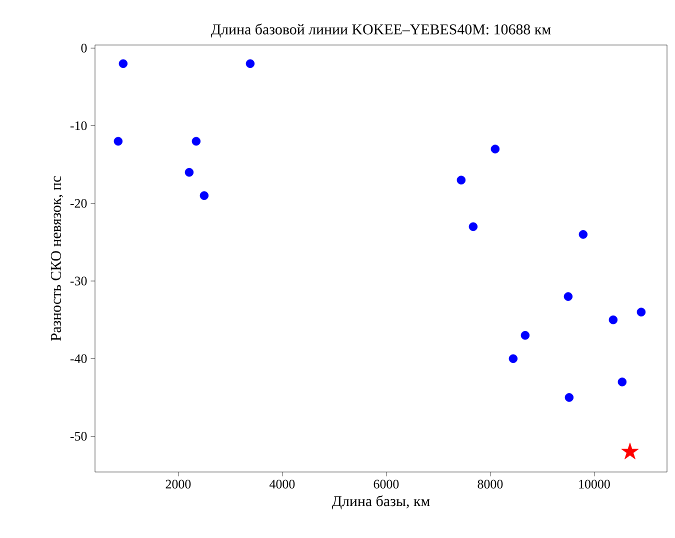 This screenshot has height=538, width=675. I want to click on y-tick-label: -10, so click(78, 125).